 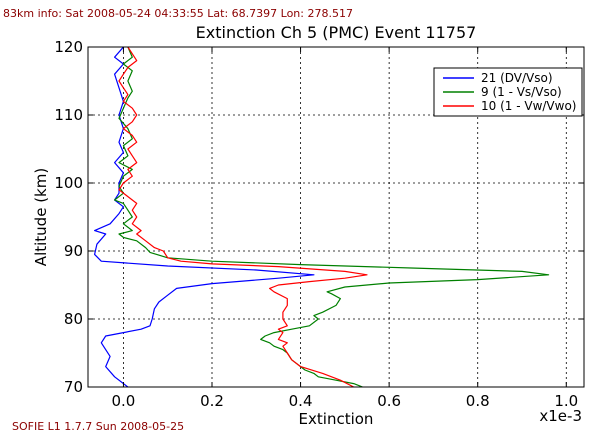 What do you see at coordinates (73, 319) in the screenshot?
I see `y-tick-label: 80` at bounding box center [73, 319].